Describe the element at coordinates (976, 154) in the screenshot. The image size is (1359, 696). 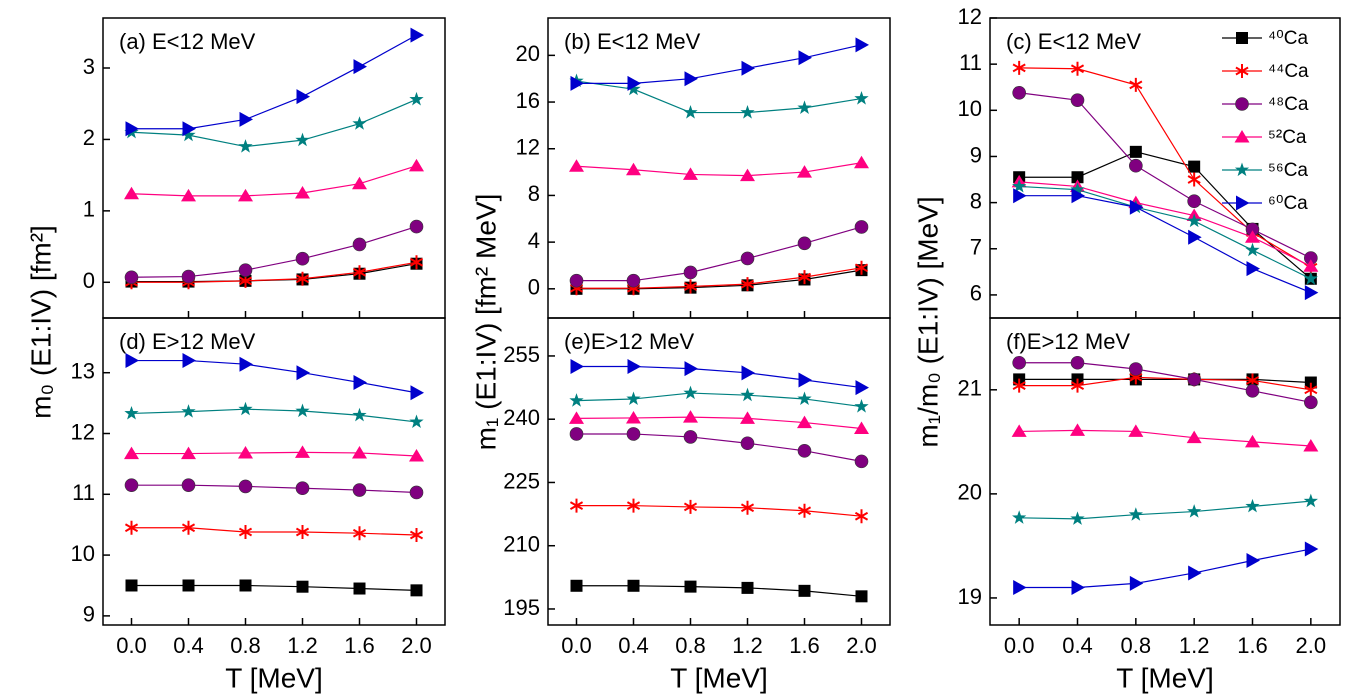
I see `y-tick-label: 9` at that location.